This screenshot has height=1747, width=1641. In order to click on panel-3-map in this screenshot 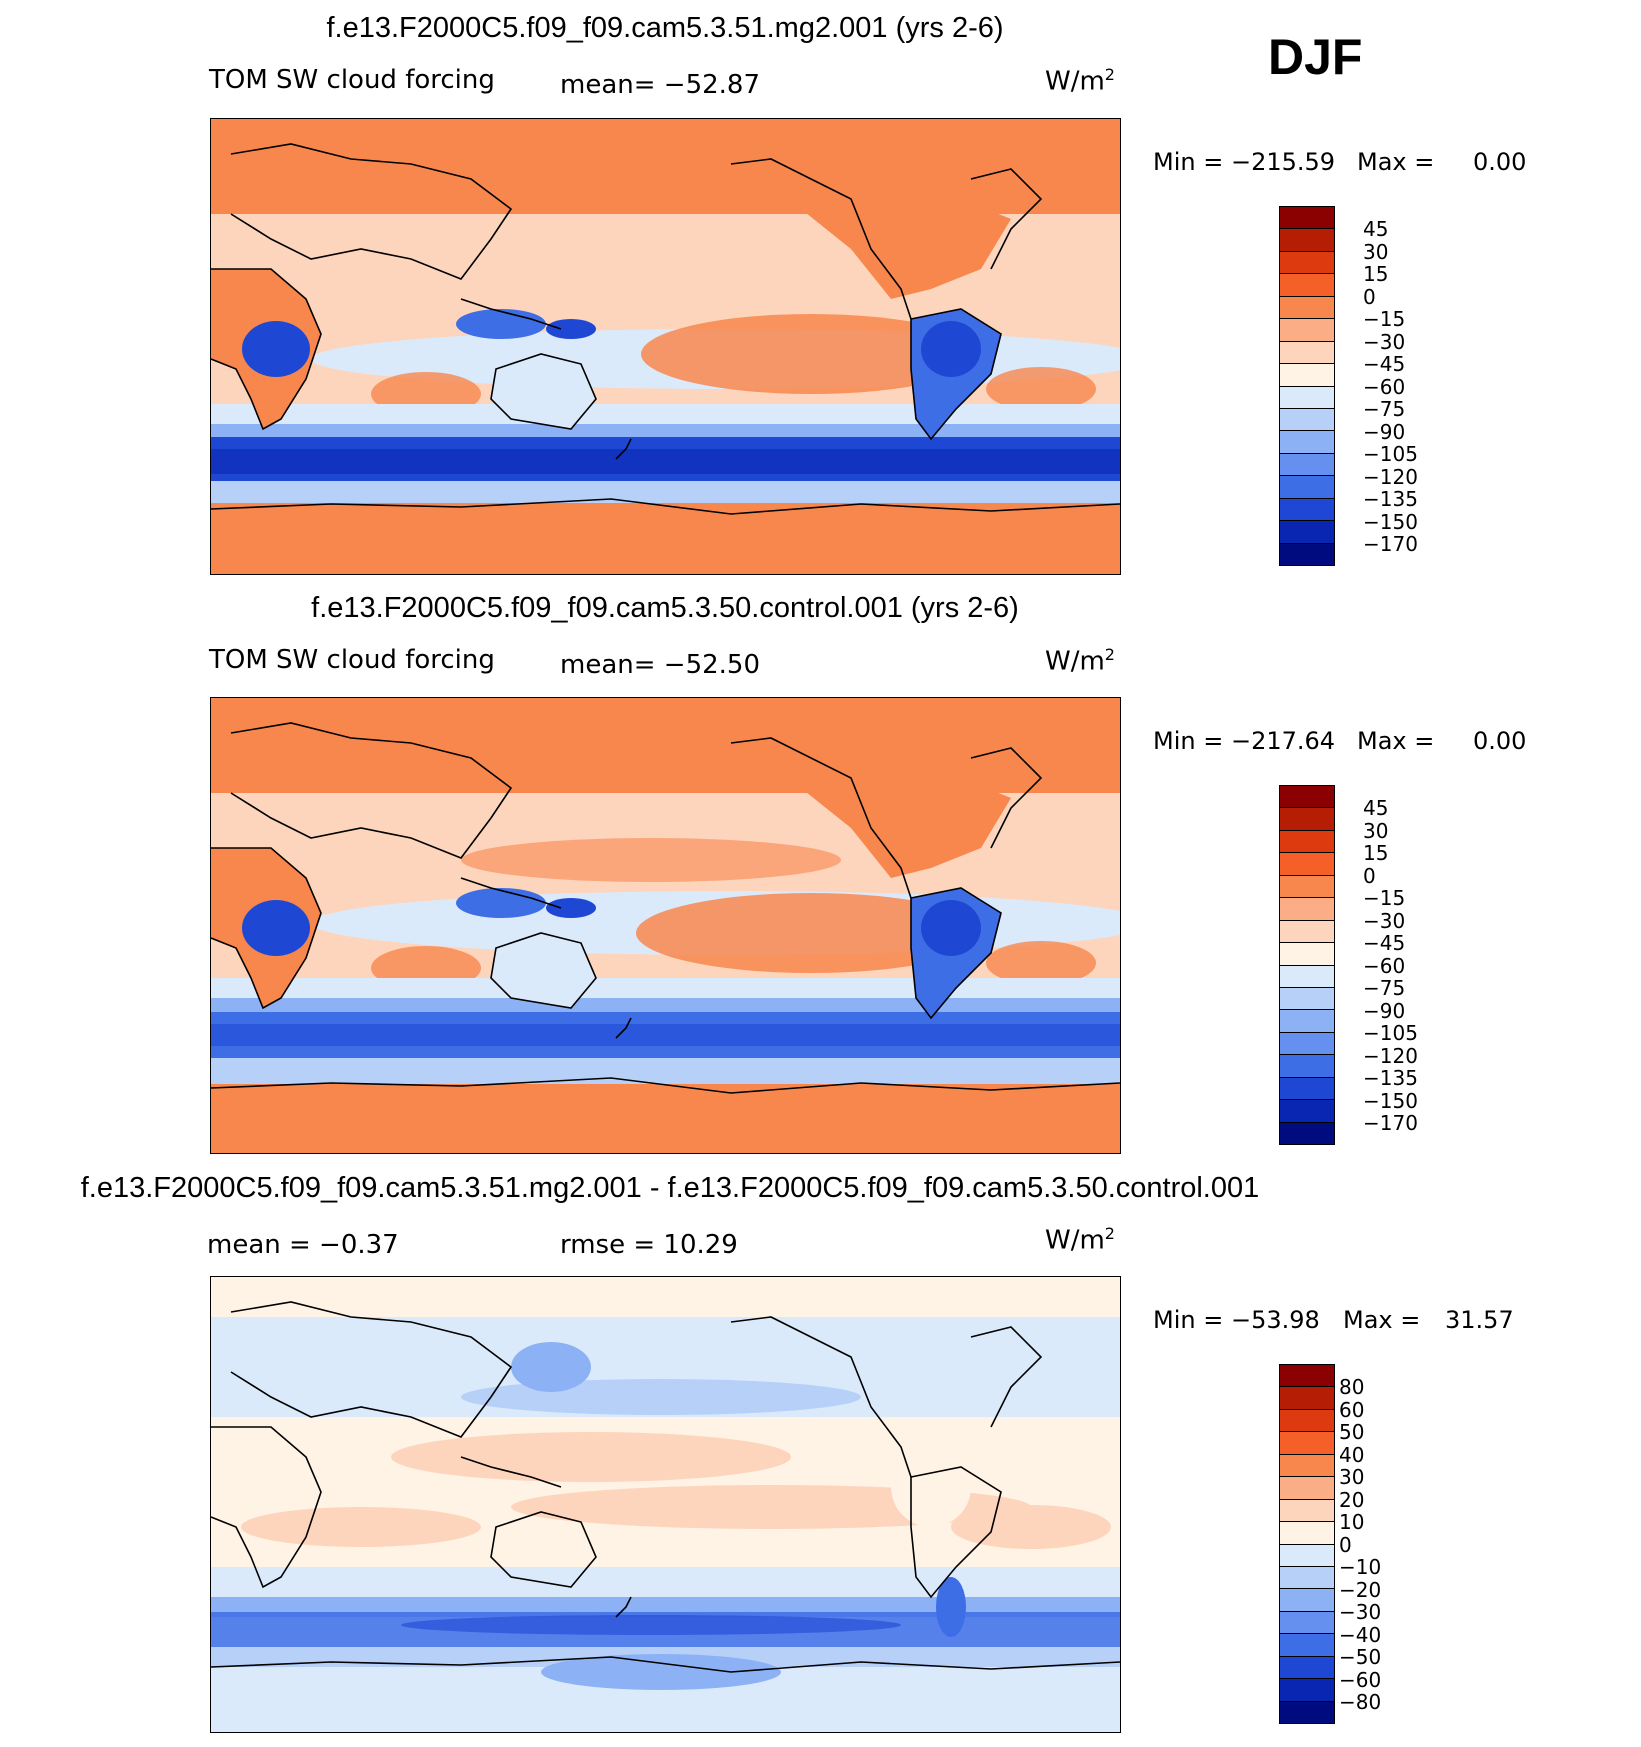, I will do `click(665, 1504)`.